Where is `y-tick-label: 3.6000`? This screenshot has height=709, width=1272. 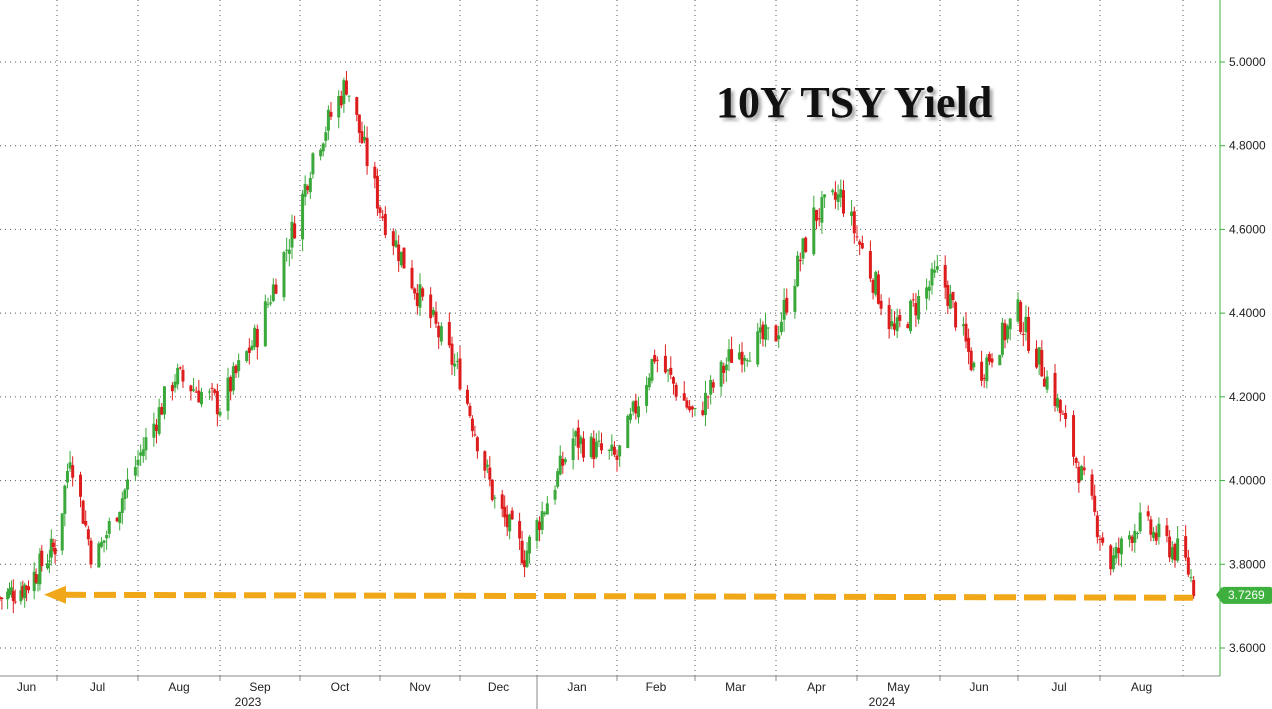
y-tick-label: 3.6000 is located at coordinates (1247, 648).